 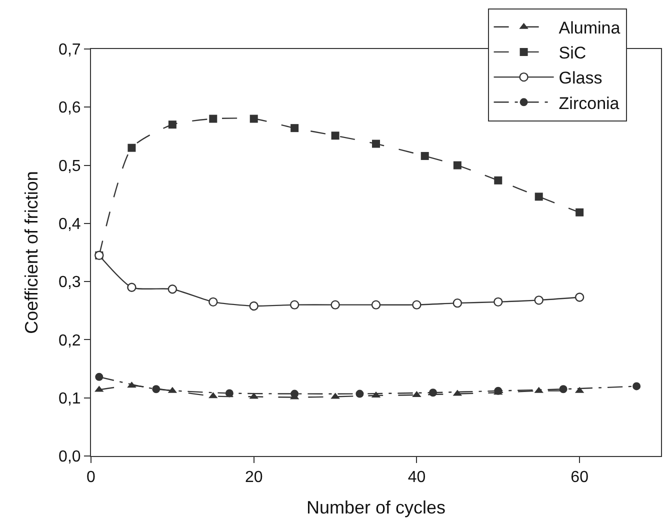 What do you see at coordinates (417, 477) in the screenshot?
I see `x-tick-label: 40` at bounding box center [417, 477].